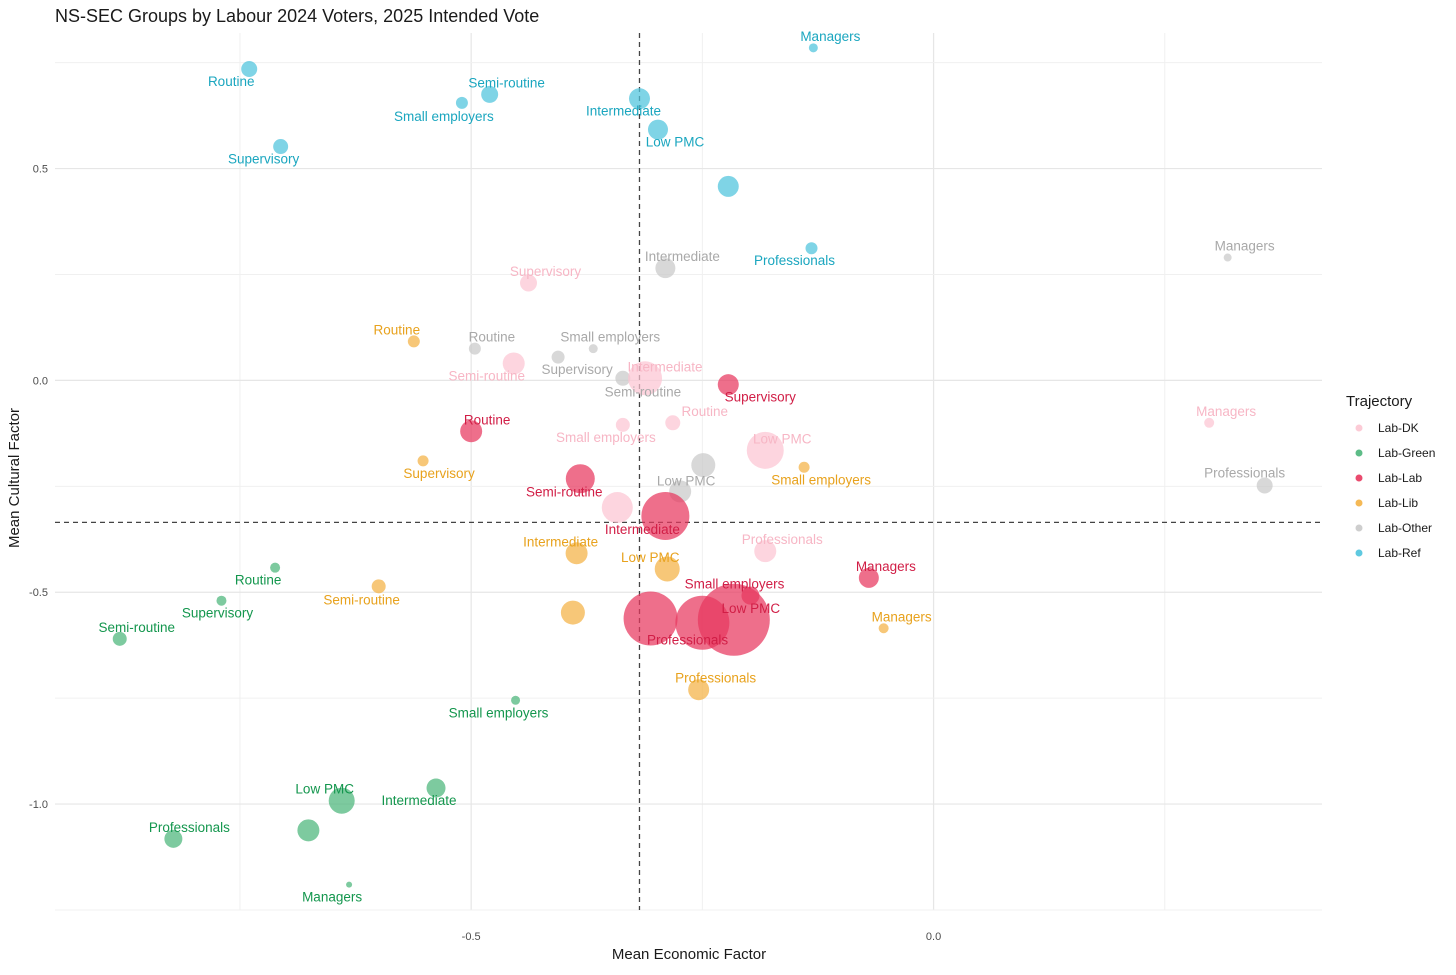 The width and height of the screenshot is (1456, 975). What do you see at coordinates (610, 337) in the screenshot?
I see `point-label-lab-other: Small employers` at bounding box center [610, 337].